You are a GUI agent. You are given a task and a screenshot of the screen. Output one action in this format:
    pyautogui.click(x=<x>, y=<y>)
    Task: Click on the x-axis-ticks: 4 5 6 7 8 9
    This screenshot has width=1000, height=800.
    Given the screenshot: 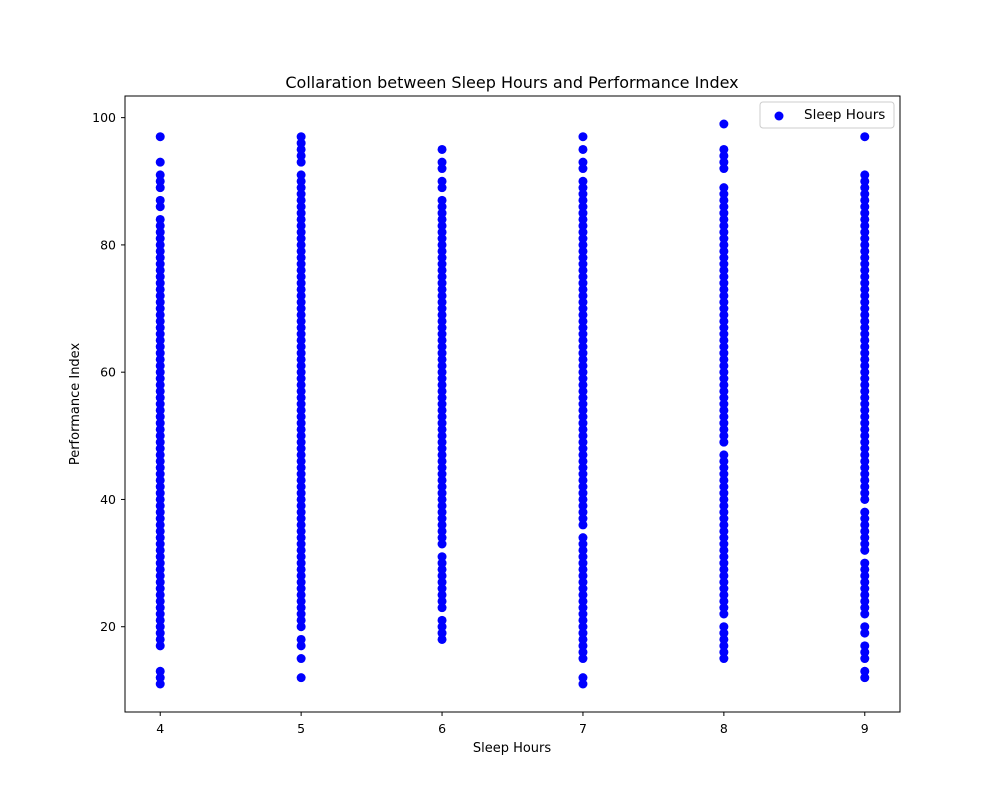 What is the action you would take?
    pyautogui.click(x=512, y=724)
    